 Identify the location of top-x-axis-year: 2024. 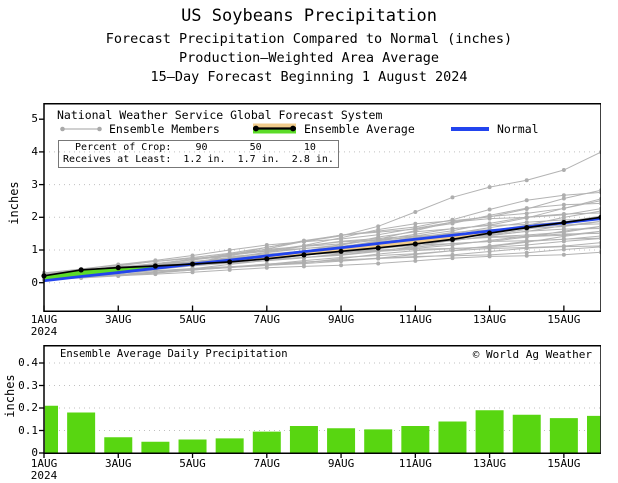
(44, 331).